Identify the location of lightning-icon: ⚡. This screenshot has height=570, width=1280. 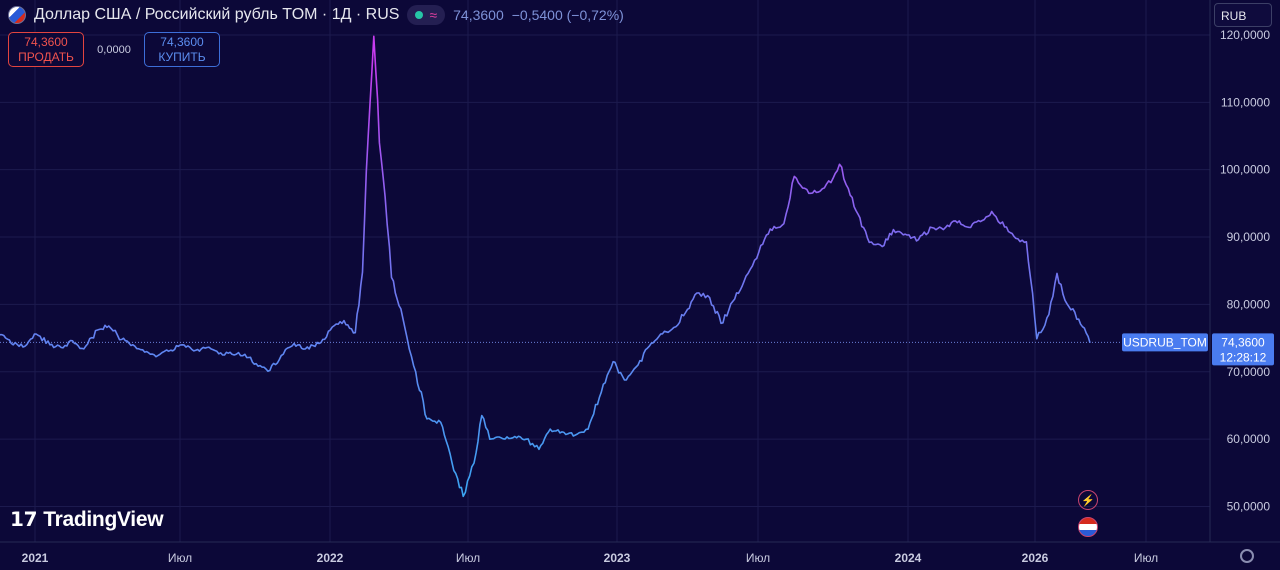
(1088, 500).